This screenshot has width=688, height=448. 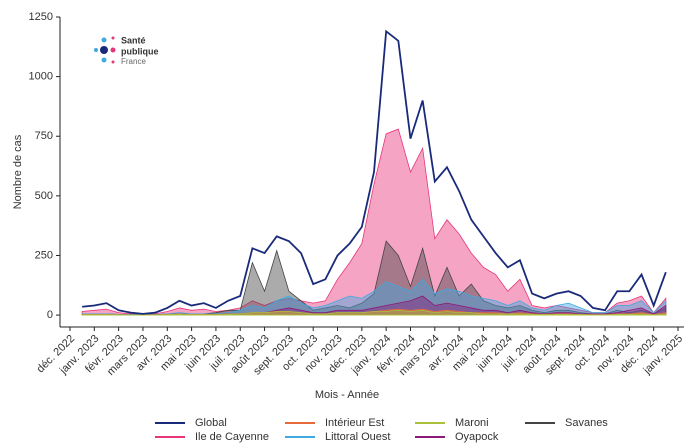 What do you see at coordinates (44, 196) in the screenshot?
I see `y-tick-label: 500` at bounding box center [44, 196].